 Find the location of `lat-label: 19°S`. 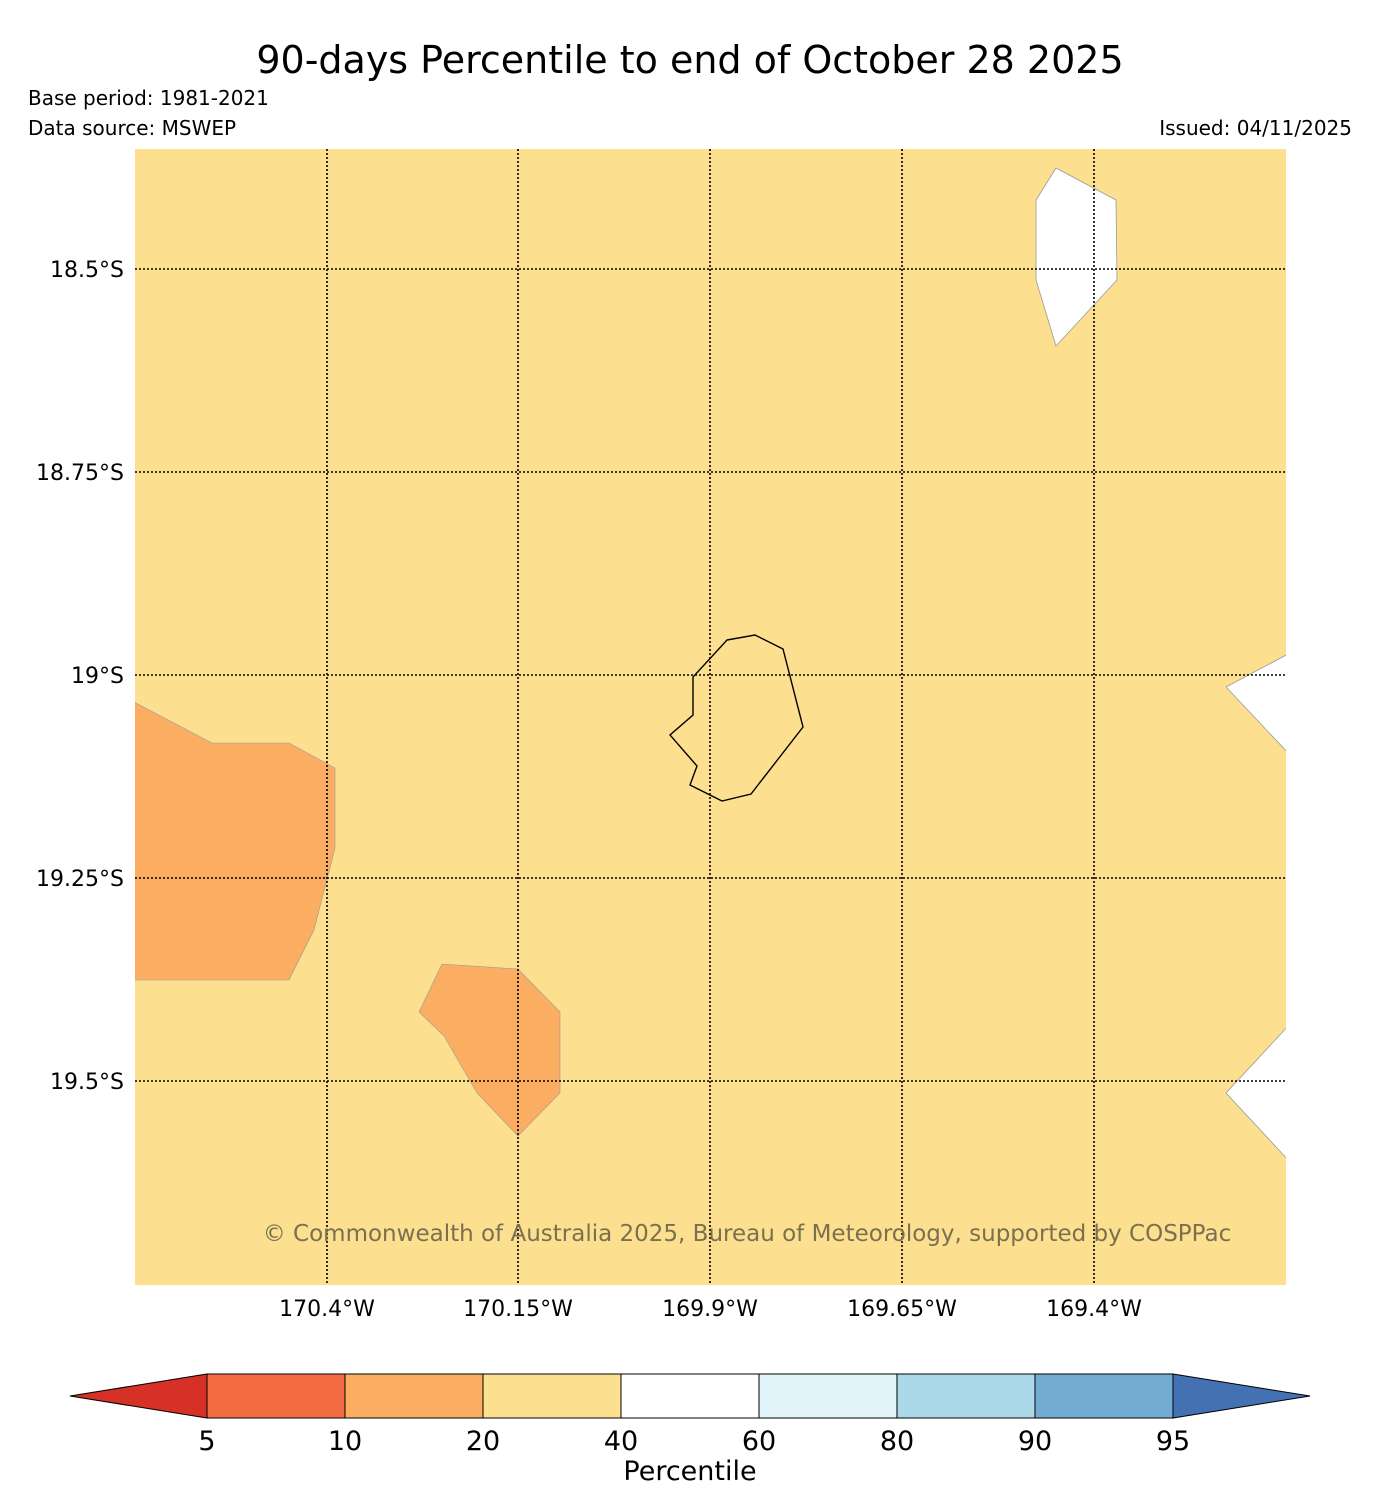

lat-label: 19°S is located at coordinates (97, 676).